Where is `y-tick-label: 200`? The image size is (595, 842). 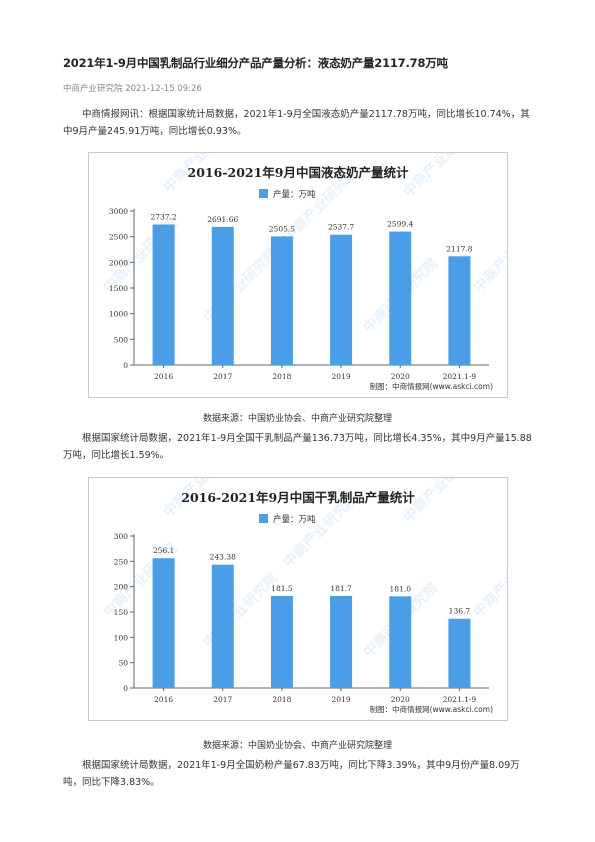 y-tick-label: 200 is located at coordinates (121, 587).